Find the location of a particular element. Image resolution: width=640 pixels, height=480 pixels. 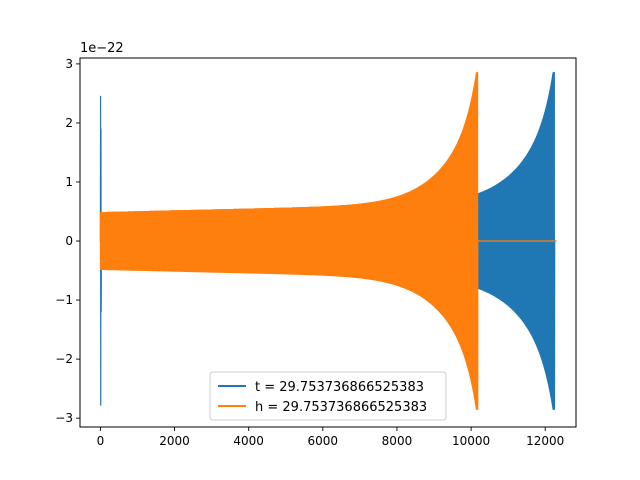

y-tick-label: −3 is located at coordinates (64, 418).